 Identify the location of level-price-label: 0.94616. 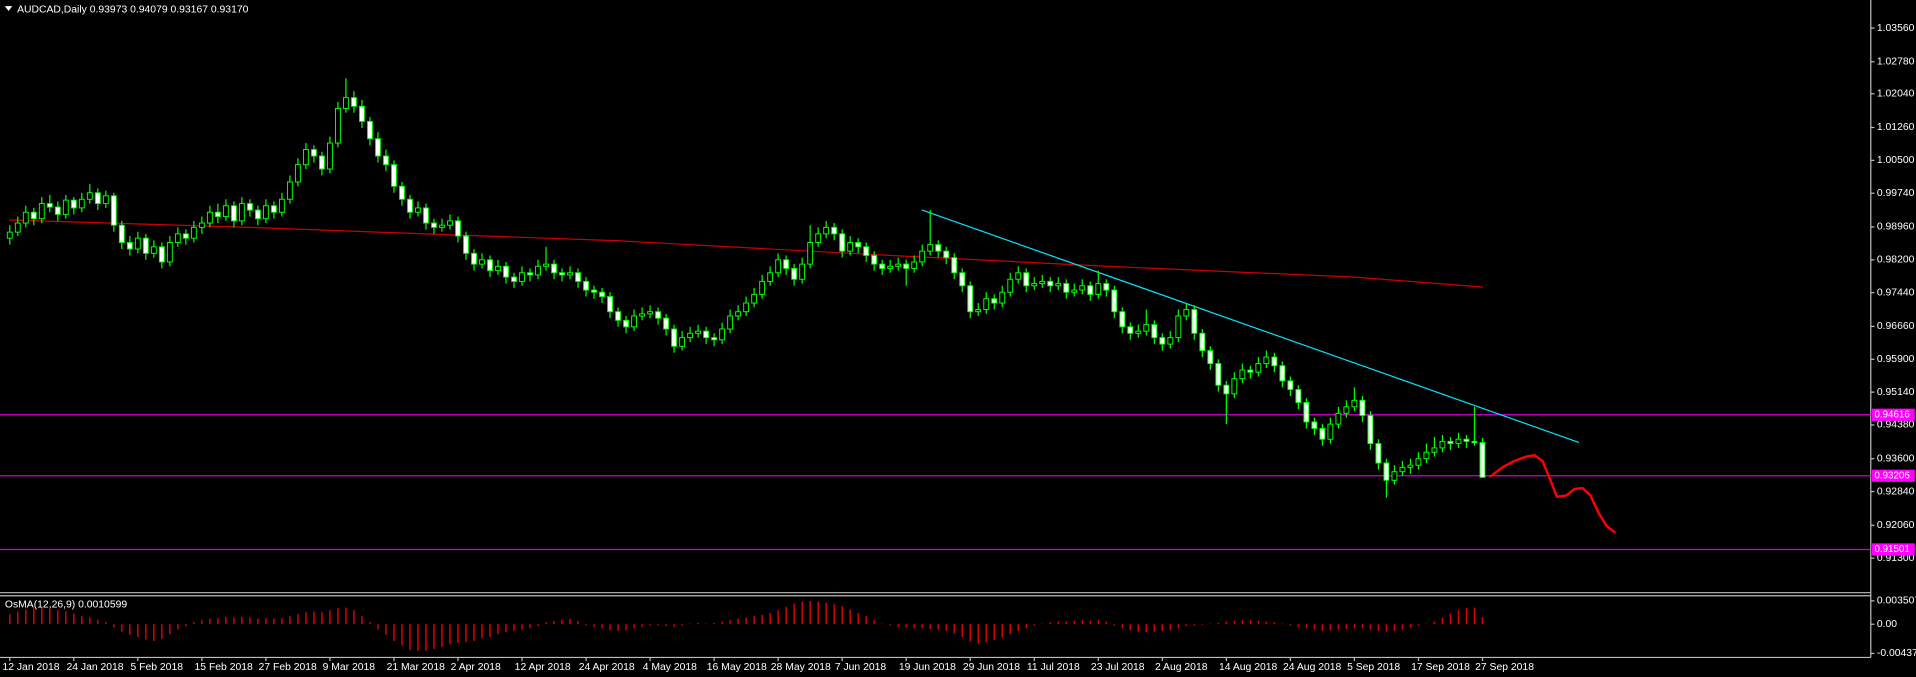
(1891, 414).